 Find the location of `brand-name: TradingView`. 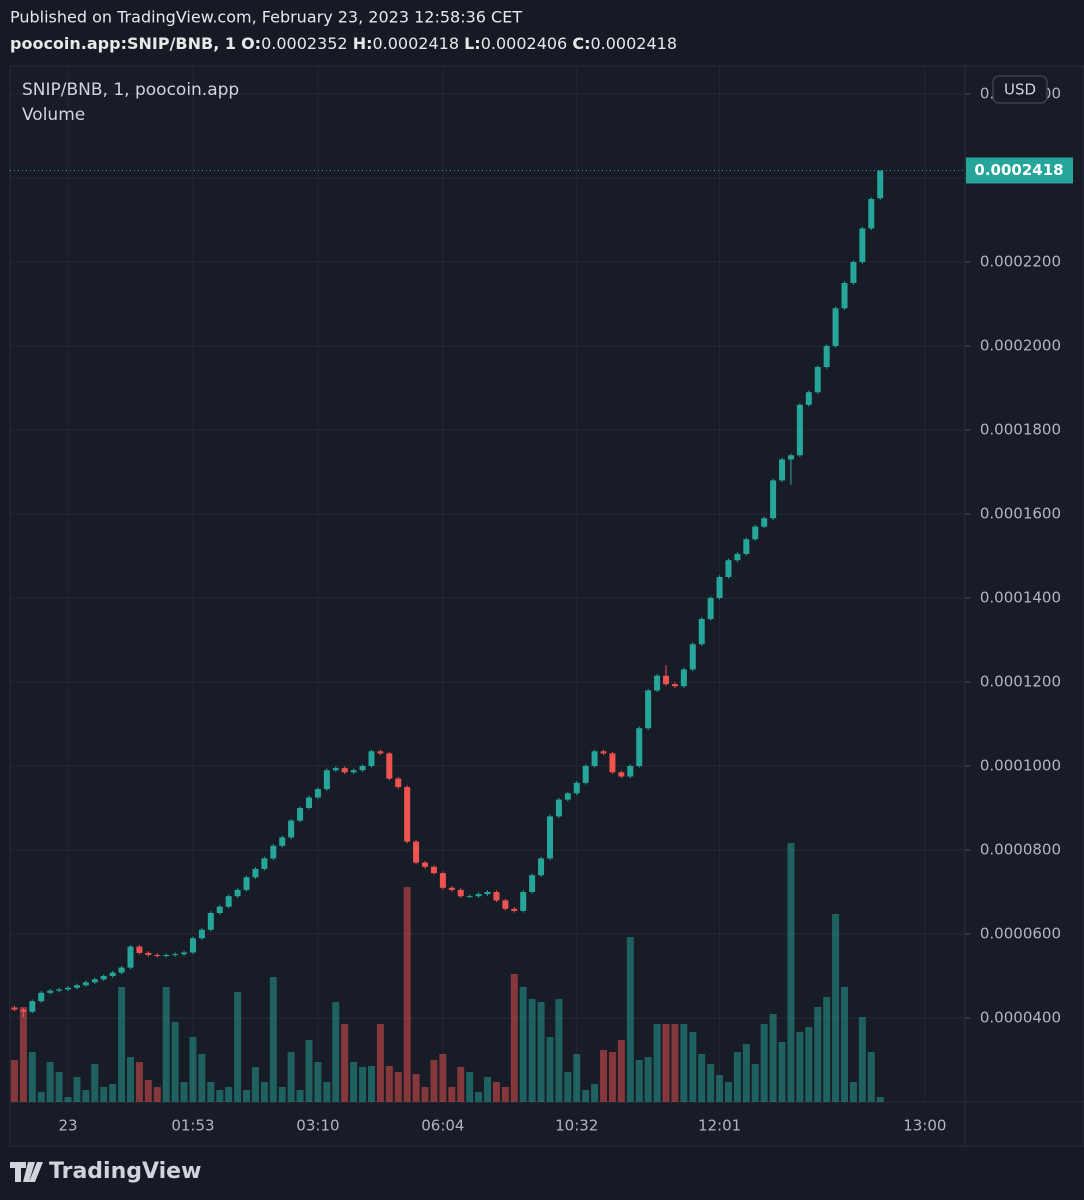

brand-name: TradingView is located at coordinates (125, 1171).